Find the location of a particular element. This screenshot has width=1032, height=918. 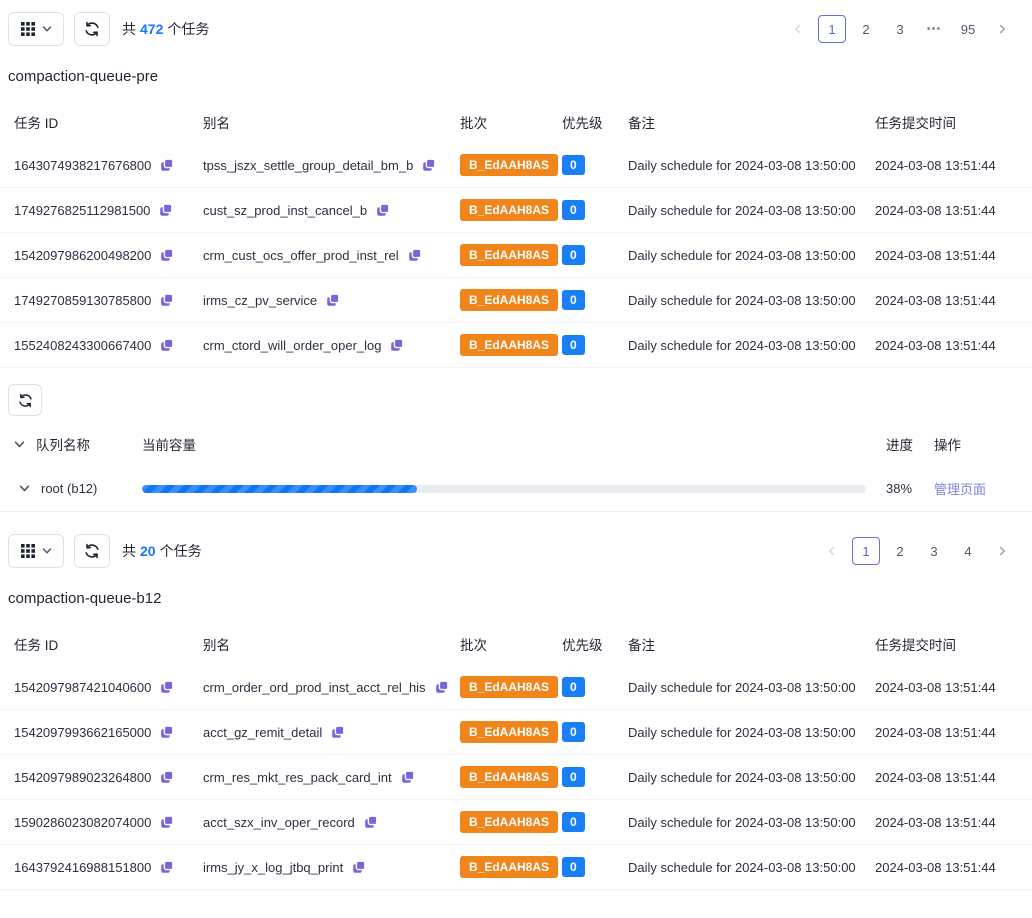

header-priority: 优先级 is located at coordinates (582, 645).